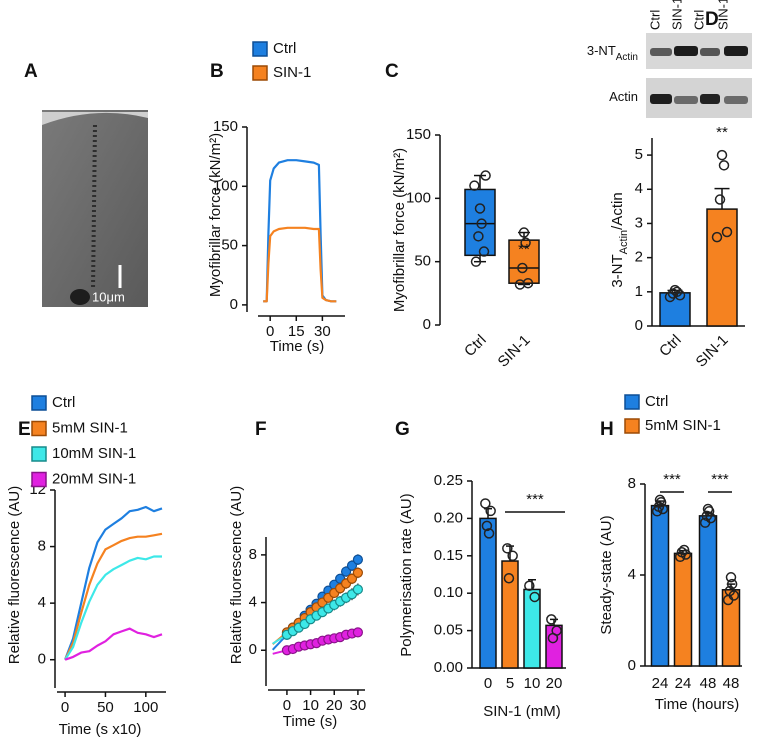  What do you see at coordinates (448, 667) in the screenshot?
I see `y-tick-label: 0.00` at bounding box center [448, 667].